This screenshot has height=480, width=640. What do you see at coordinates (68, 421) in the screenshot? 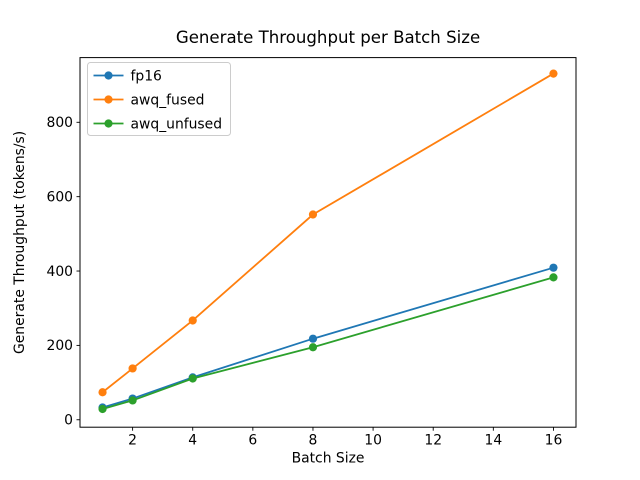
I see `y-tick-label: 0` at bounding box center [68, 421].